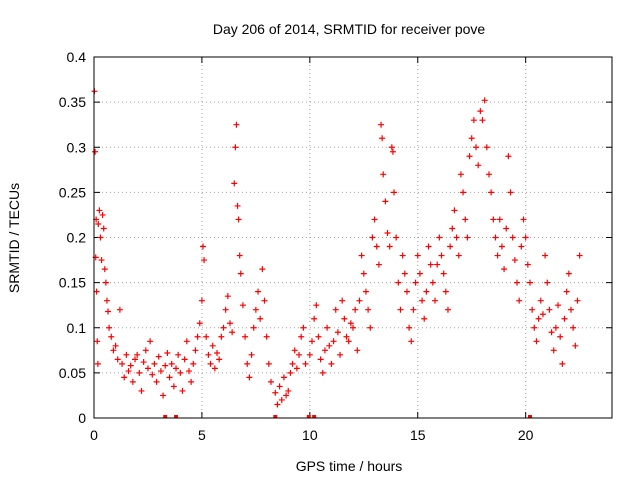 The image size is (640, 480). What do you see at coordinates (72, 373) in the screenshot?
I see `y-tick-label: 0.05` at bounding box center [72, 373].